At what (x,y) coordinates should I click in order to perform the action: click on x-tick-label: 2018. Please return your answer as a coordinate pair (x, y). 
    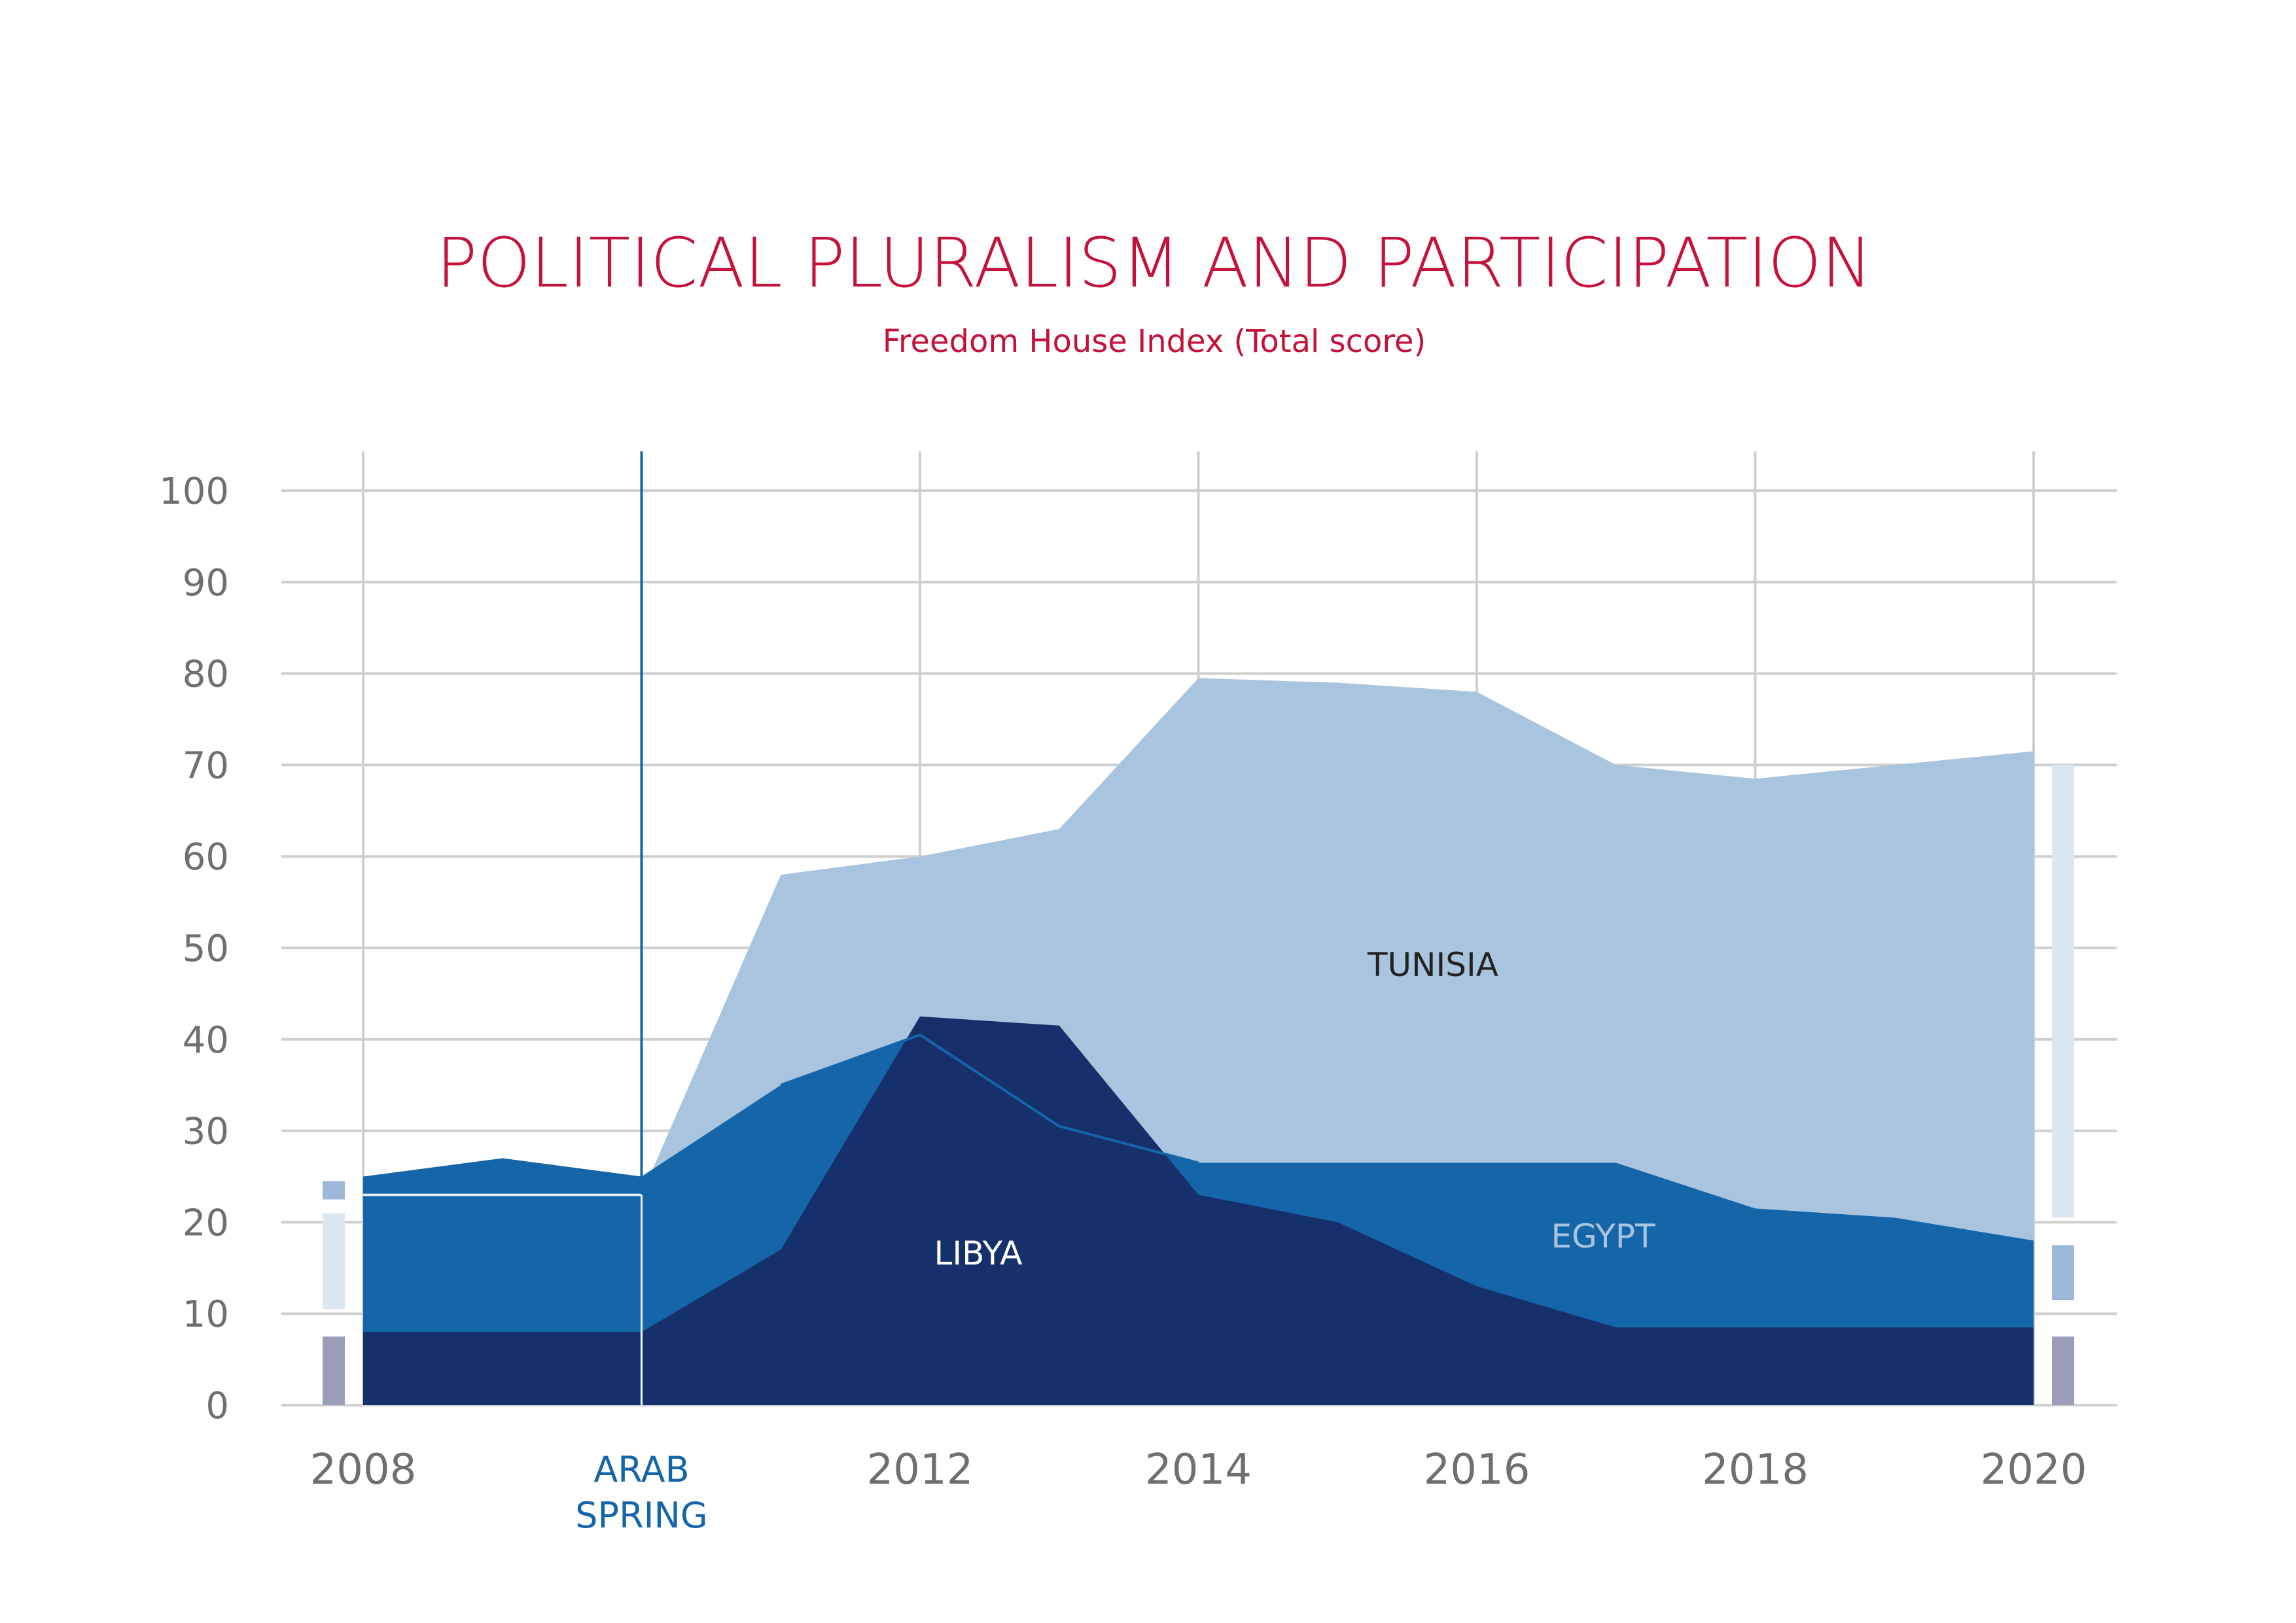
    Looking at the image, I should click on (1755, 1470).